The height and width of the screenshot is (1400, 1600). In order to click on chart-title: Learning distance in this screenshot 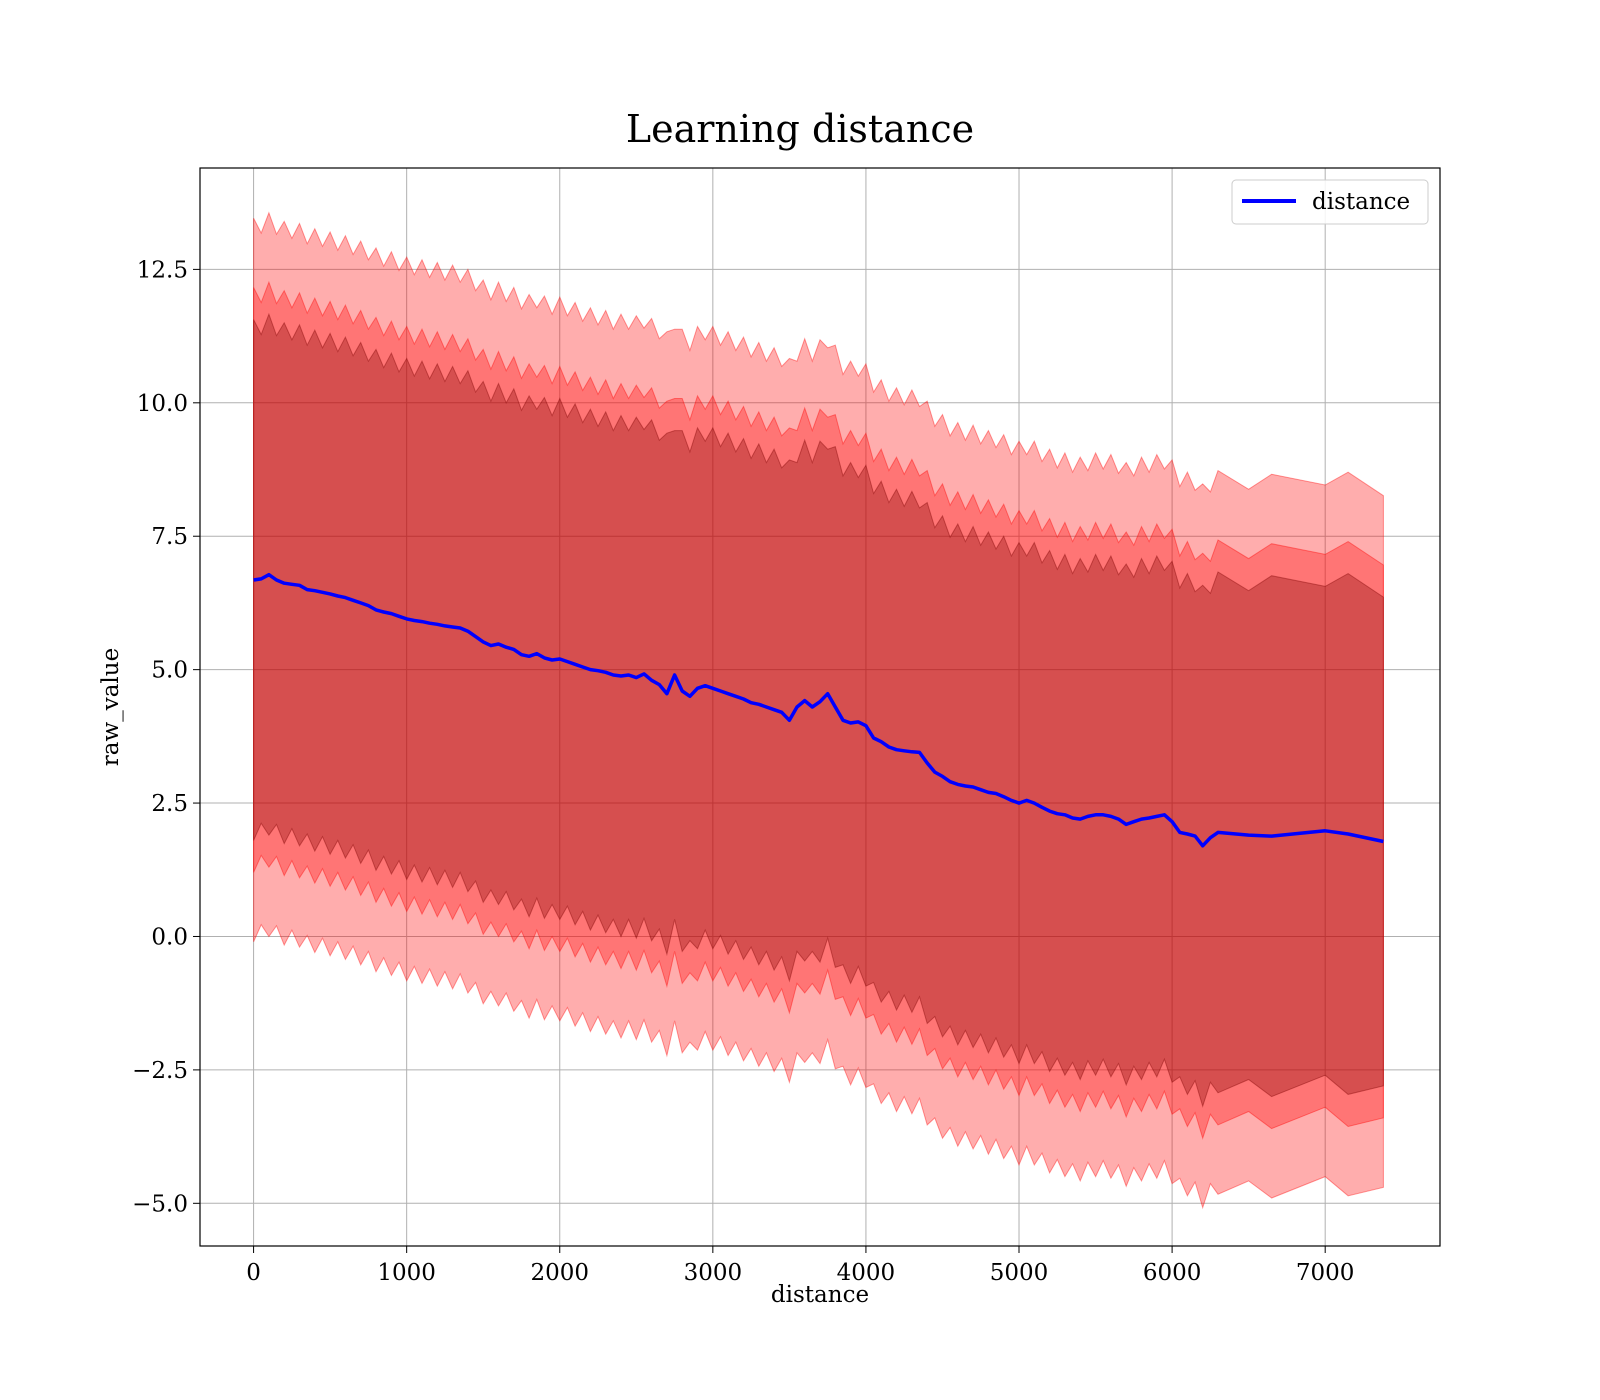, I will do `click(800, 129)`.